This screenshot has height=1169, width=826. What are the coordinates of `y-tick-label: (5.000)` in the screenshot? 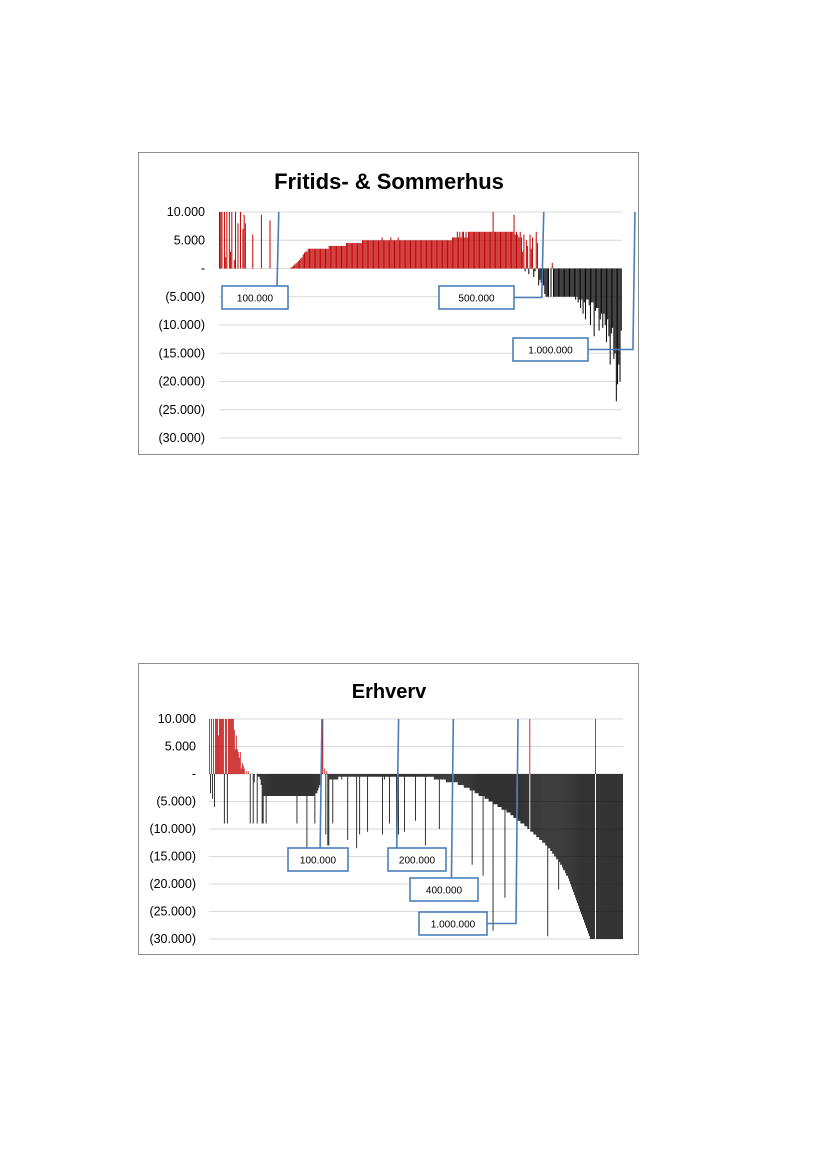 It's located at (176, 802).